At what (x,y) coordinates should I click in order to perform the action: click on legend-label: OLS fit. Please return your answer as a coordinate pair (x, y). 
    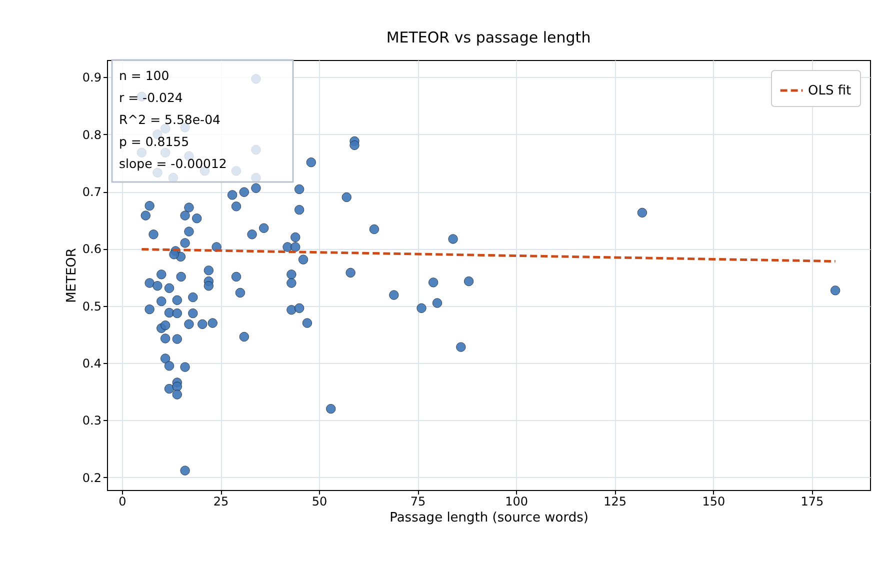
    Looking at the image, I should click on (830, 91).